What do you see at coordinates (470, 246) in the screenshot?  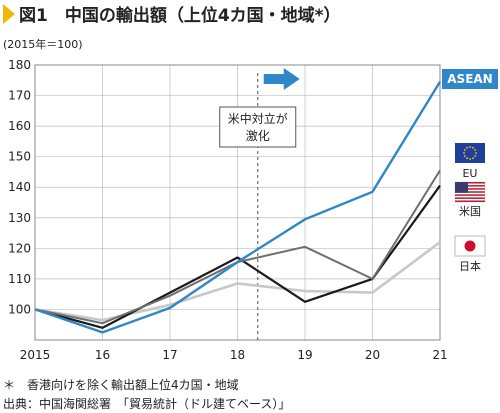 I see `japan-flag-icon` at bounding box center [470, 246].